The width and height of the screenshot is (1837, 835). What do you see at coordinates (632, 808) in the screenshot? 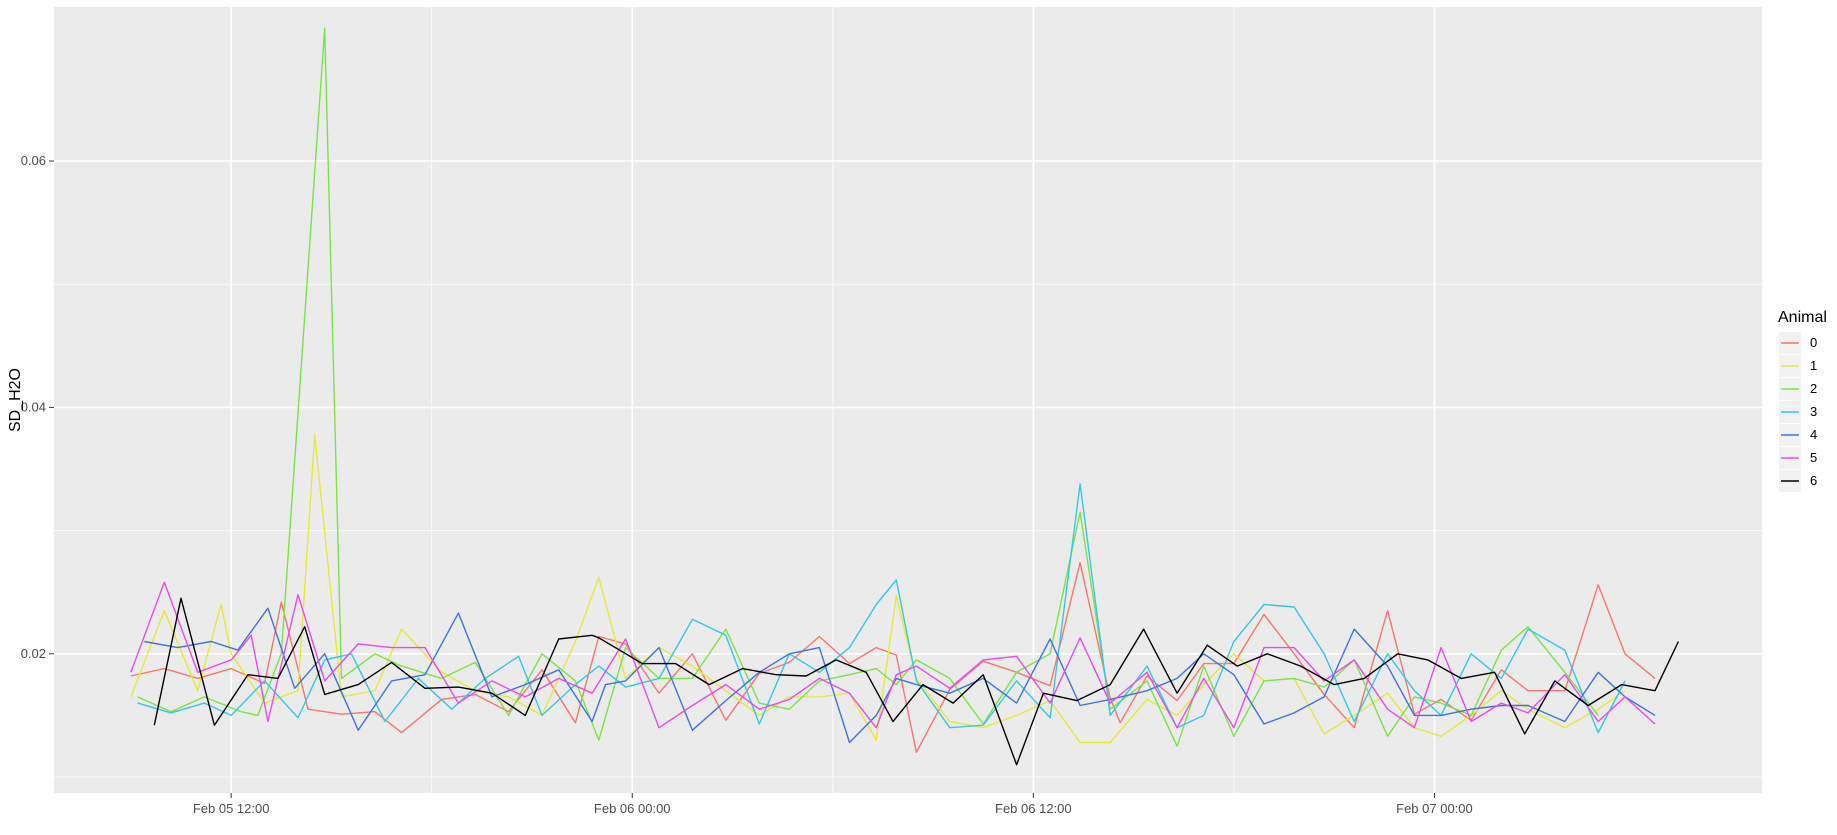
I see `x-tick-label: Feb 06 00:00` at bounding box center [632, 808].